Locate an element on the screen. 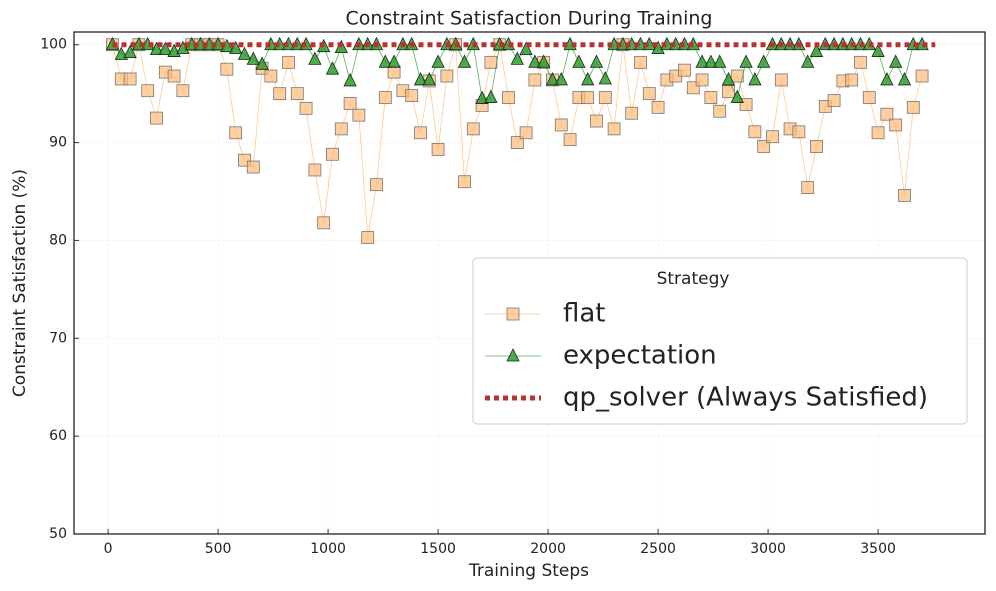  x-tick-label: 1500 is located at coordinates (438, 549).